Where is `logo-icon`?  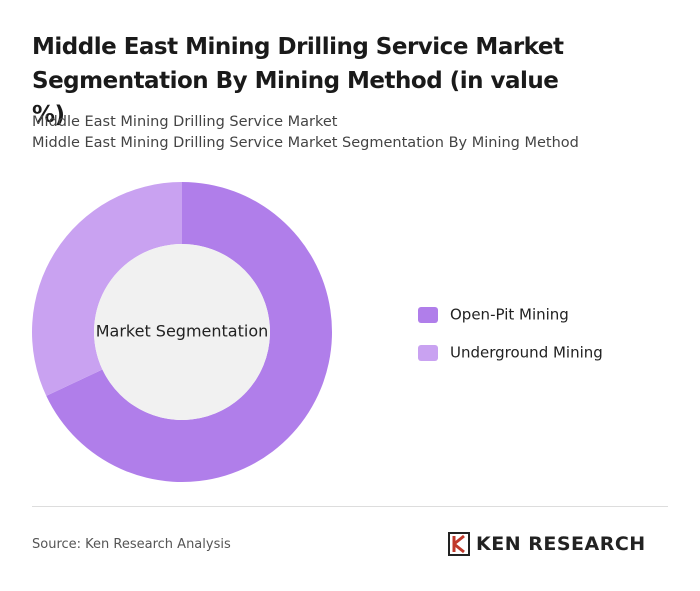 logo-icon is located at coordinates (459, 544).